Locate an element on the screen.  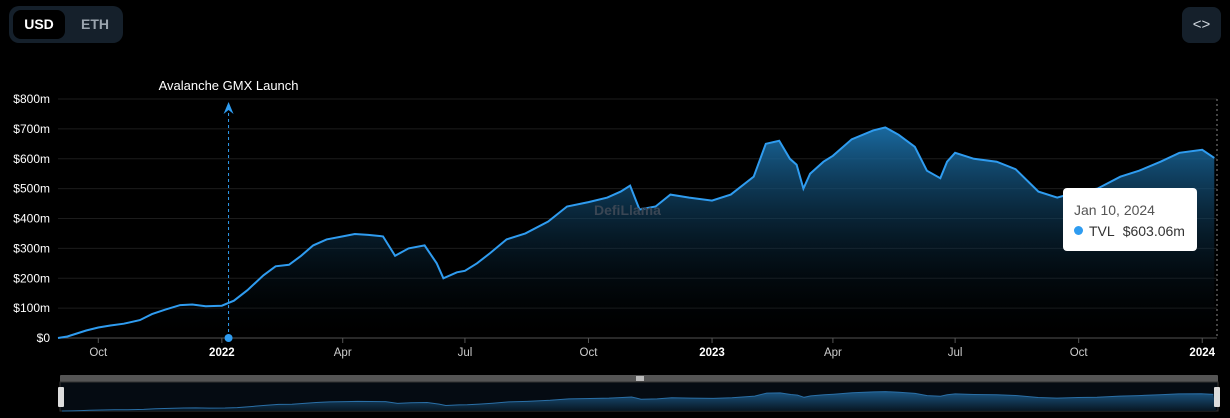
embed-code-button: <> is located at coordinates (1201, 25).